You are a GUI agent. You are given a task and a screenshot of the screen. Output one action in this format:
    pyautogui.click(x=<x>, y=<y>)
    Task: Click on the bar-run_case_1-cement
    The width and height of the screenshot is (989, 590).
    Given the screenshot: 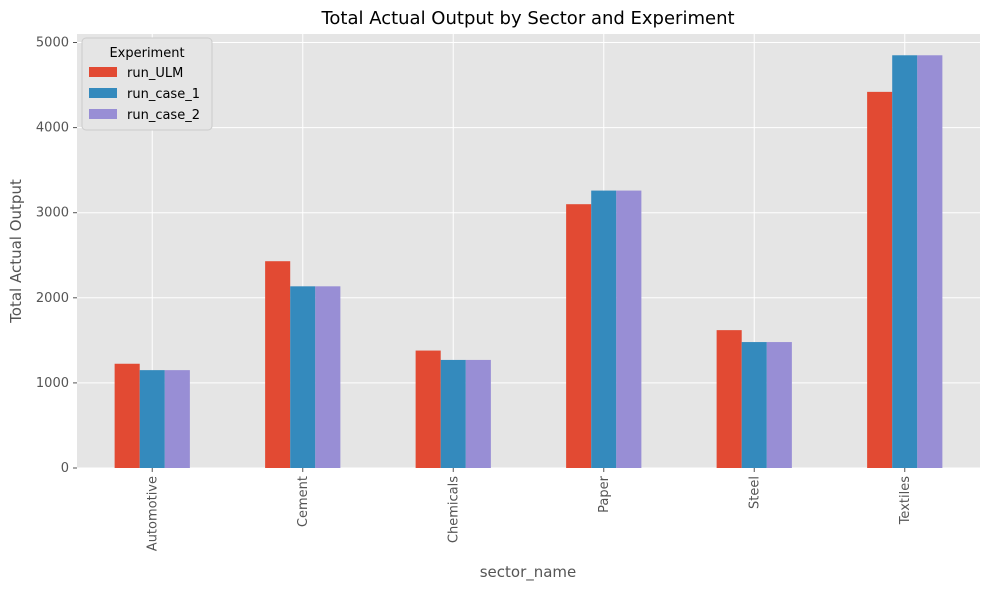 What is the action you would take?
    pyautogui.click(x=303, y=377)
    